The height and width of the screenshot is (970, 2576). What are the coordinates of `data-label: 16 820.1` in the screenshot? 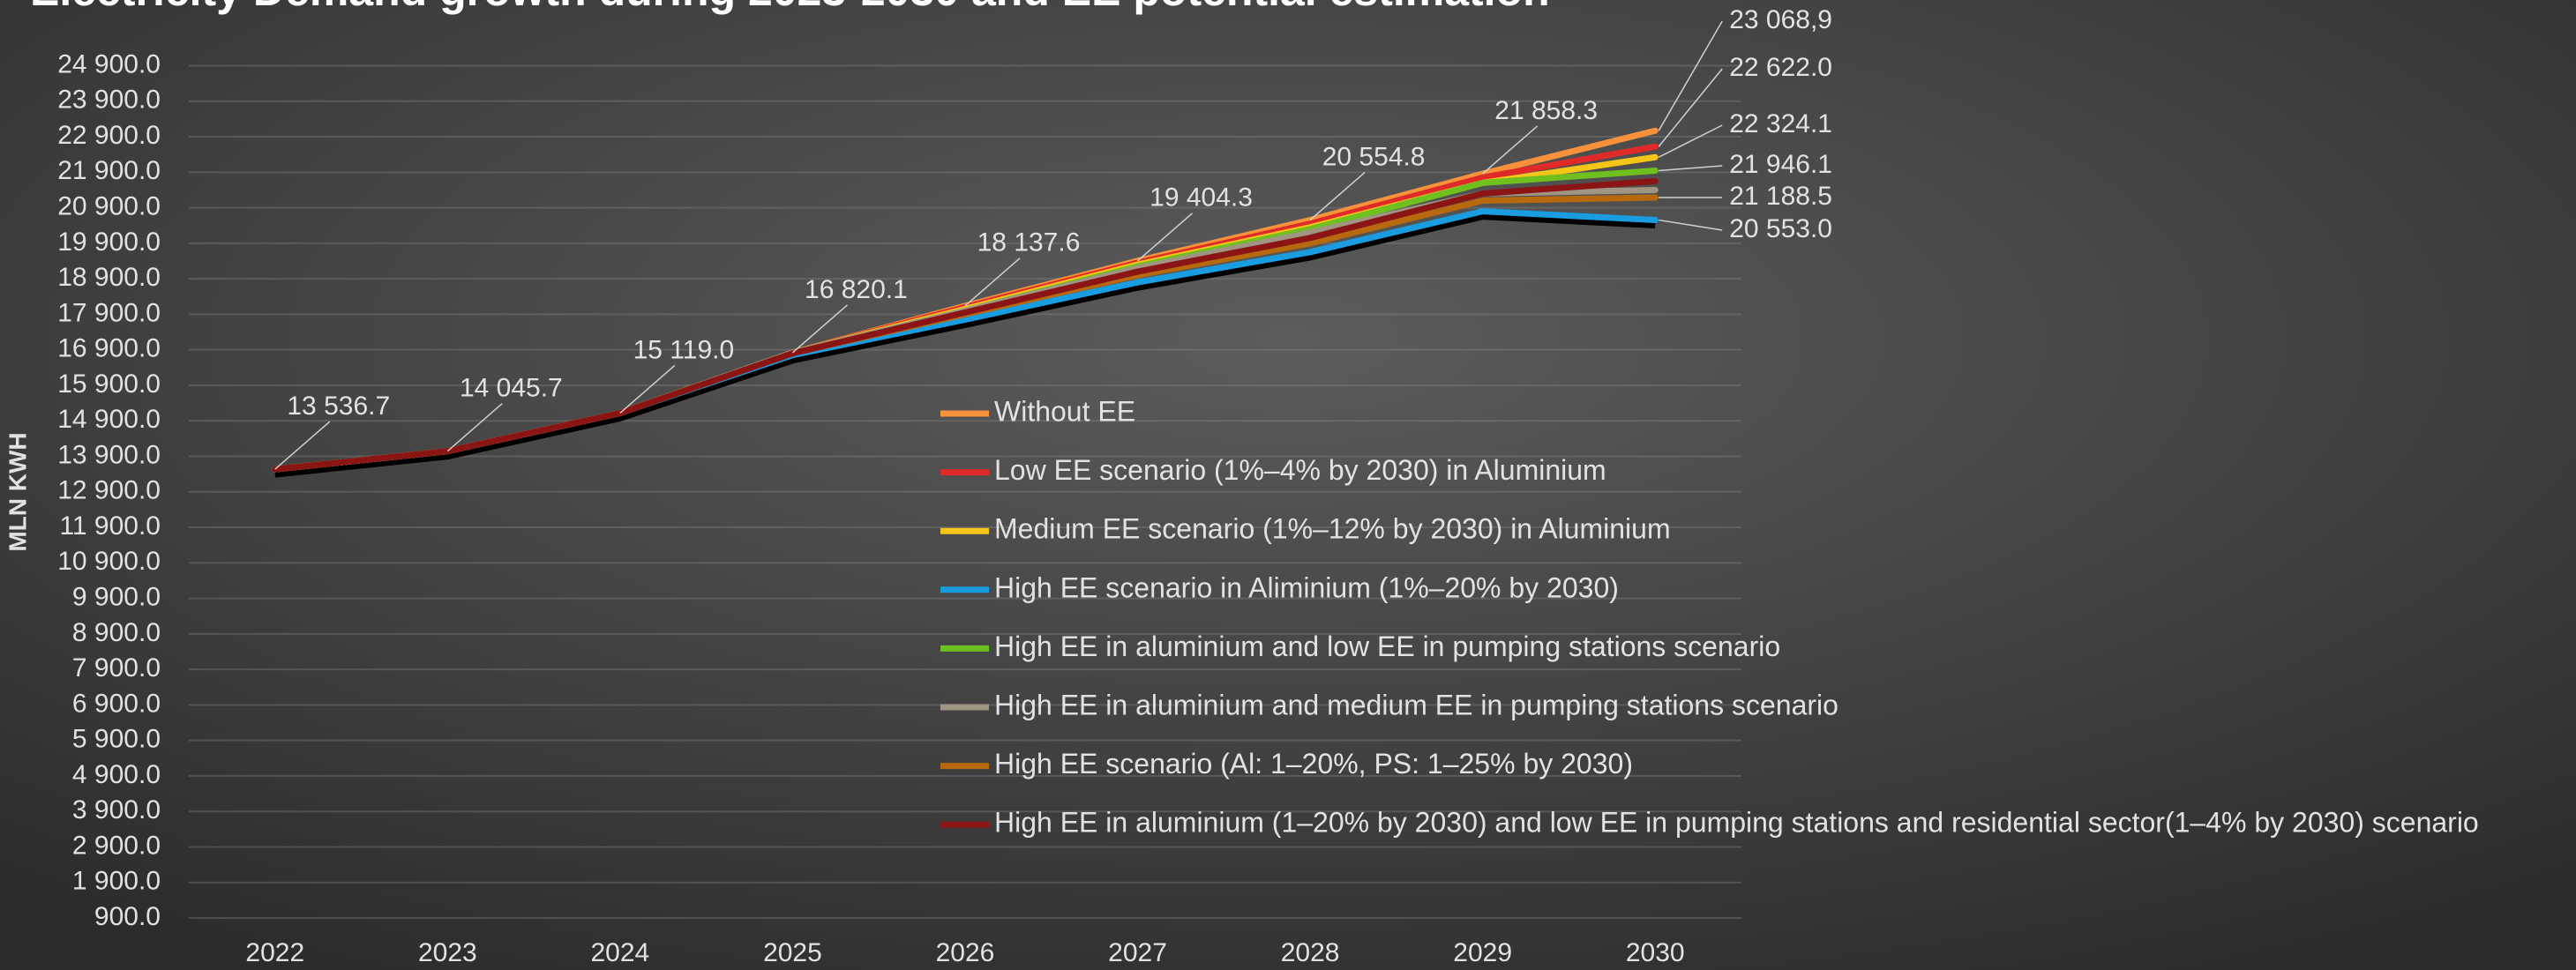 It's located at (857, 289).